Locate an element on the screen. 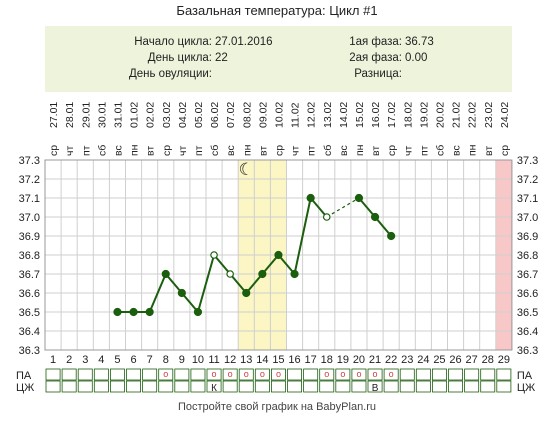 This screenshot has width=554, height=422. weekday-label: ср is located at coordinates (392, 150).